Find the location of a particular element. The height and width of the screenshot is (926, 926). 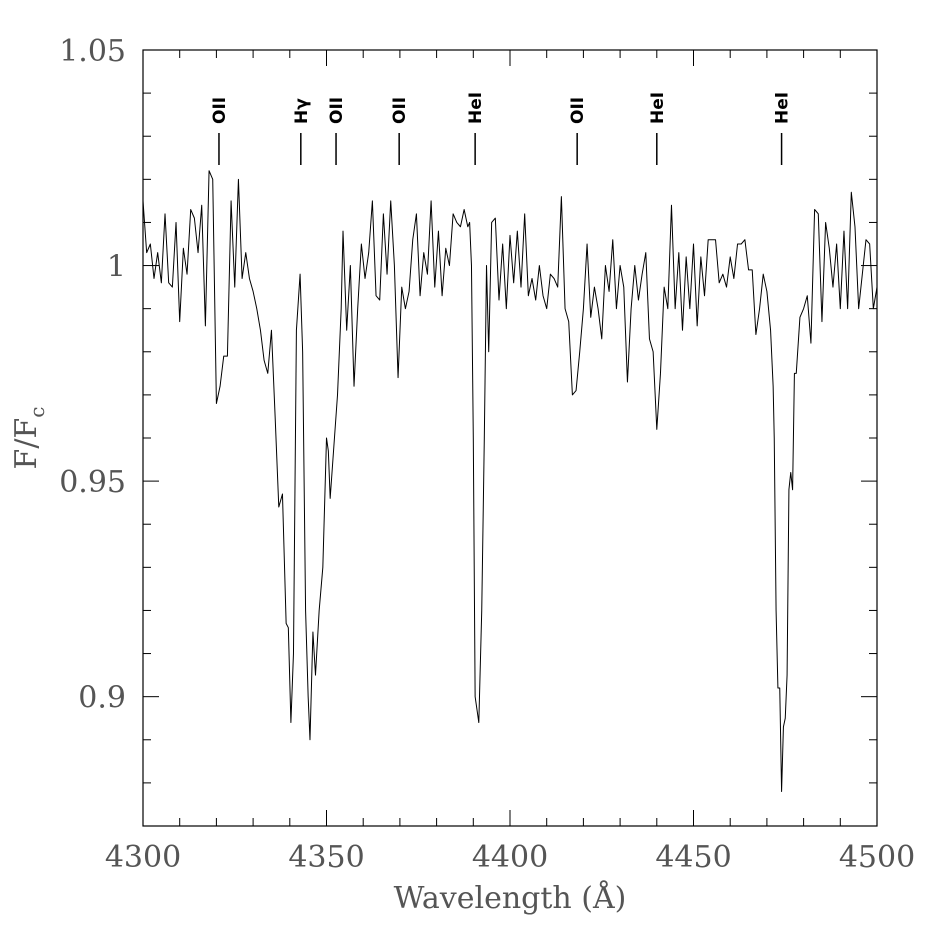

y-tick-label: 0.9 is located at coordinates (102, 698).